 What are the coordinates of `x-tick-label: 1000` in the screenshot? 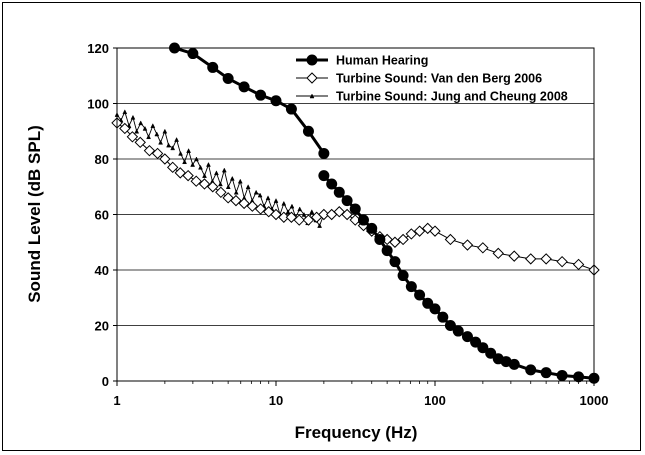 It's located at (594, 400).